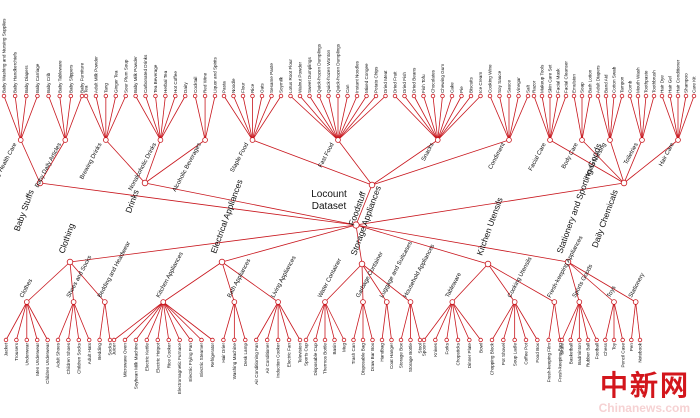 The image size is (700, 418). Describe the element at coordinates (534, 86) in the screenshot. I see `leaf-label: Razor` at that location.